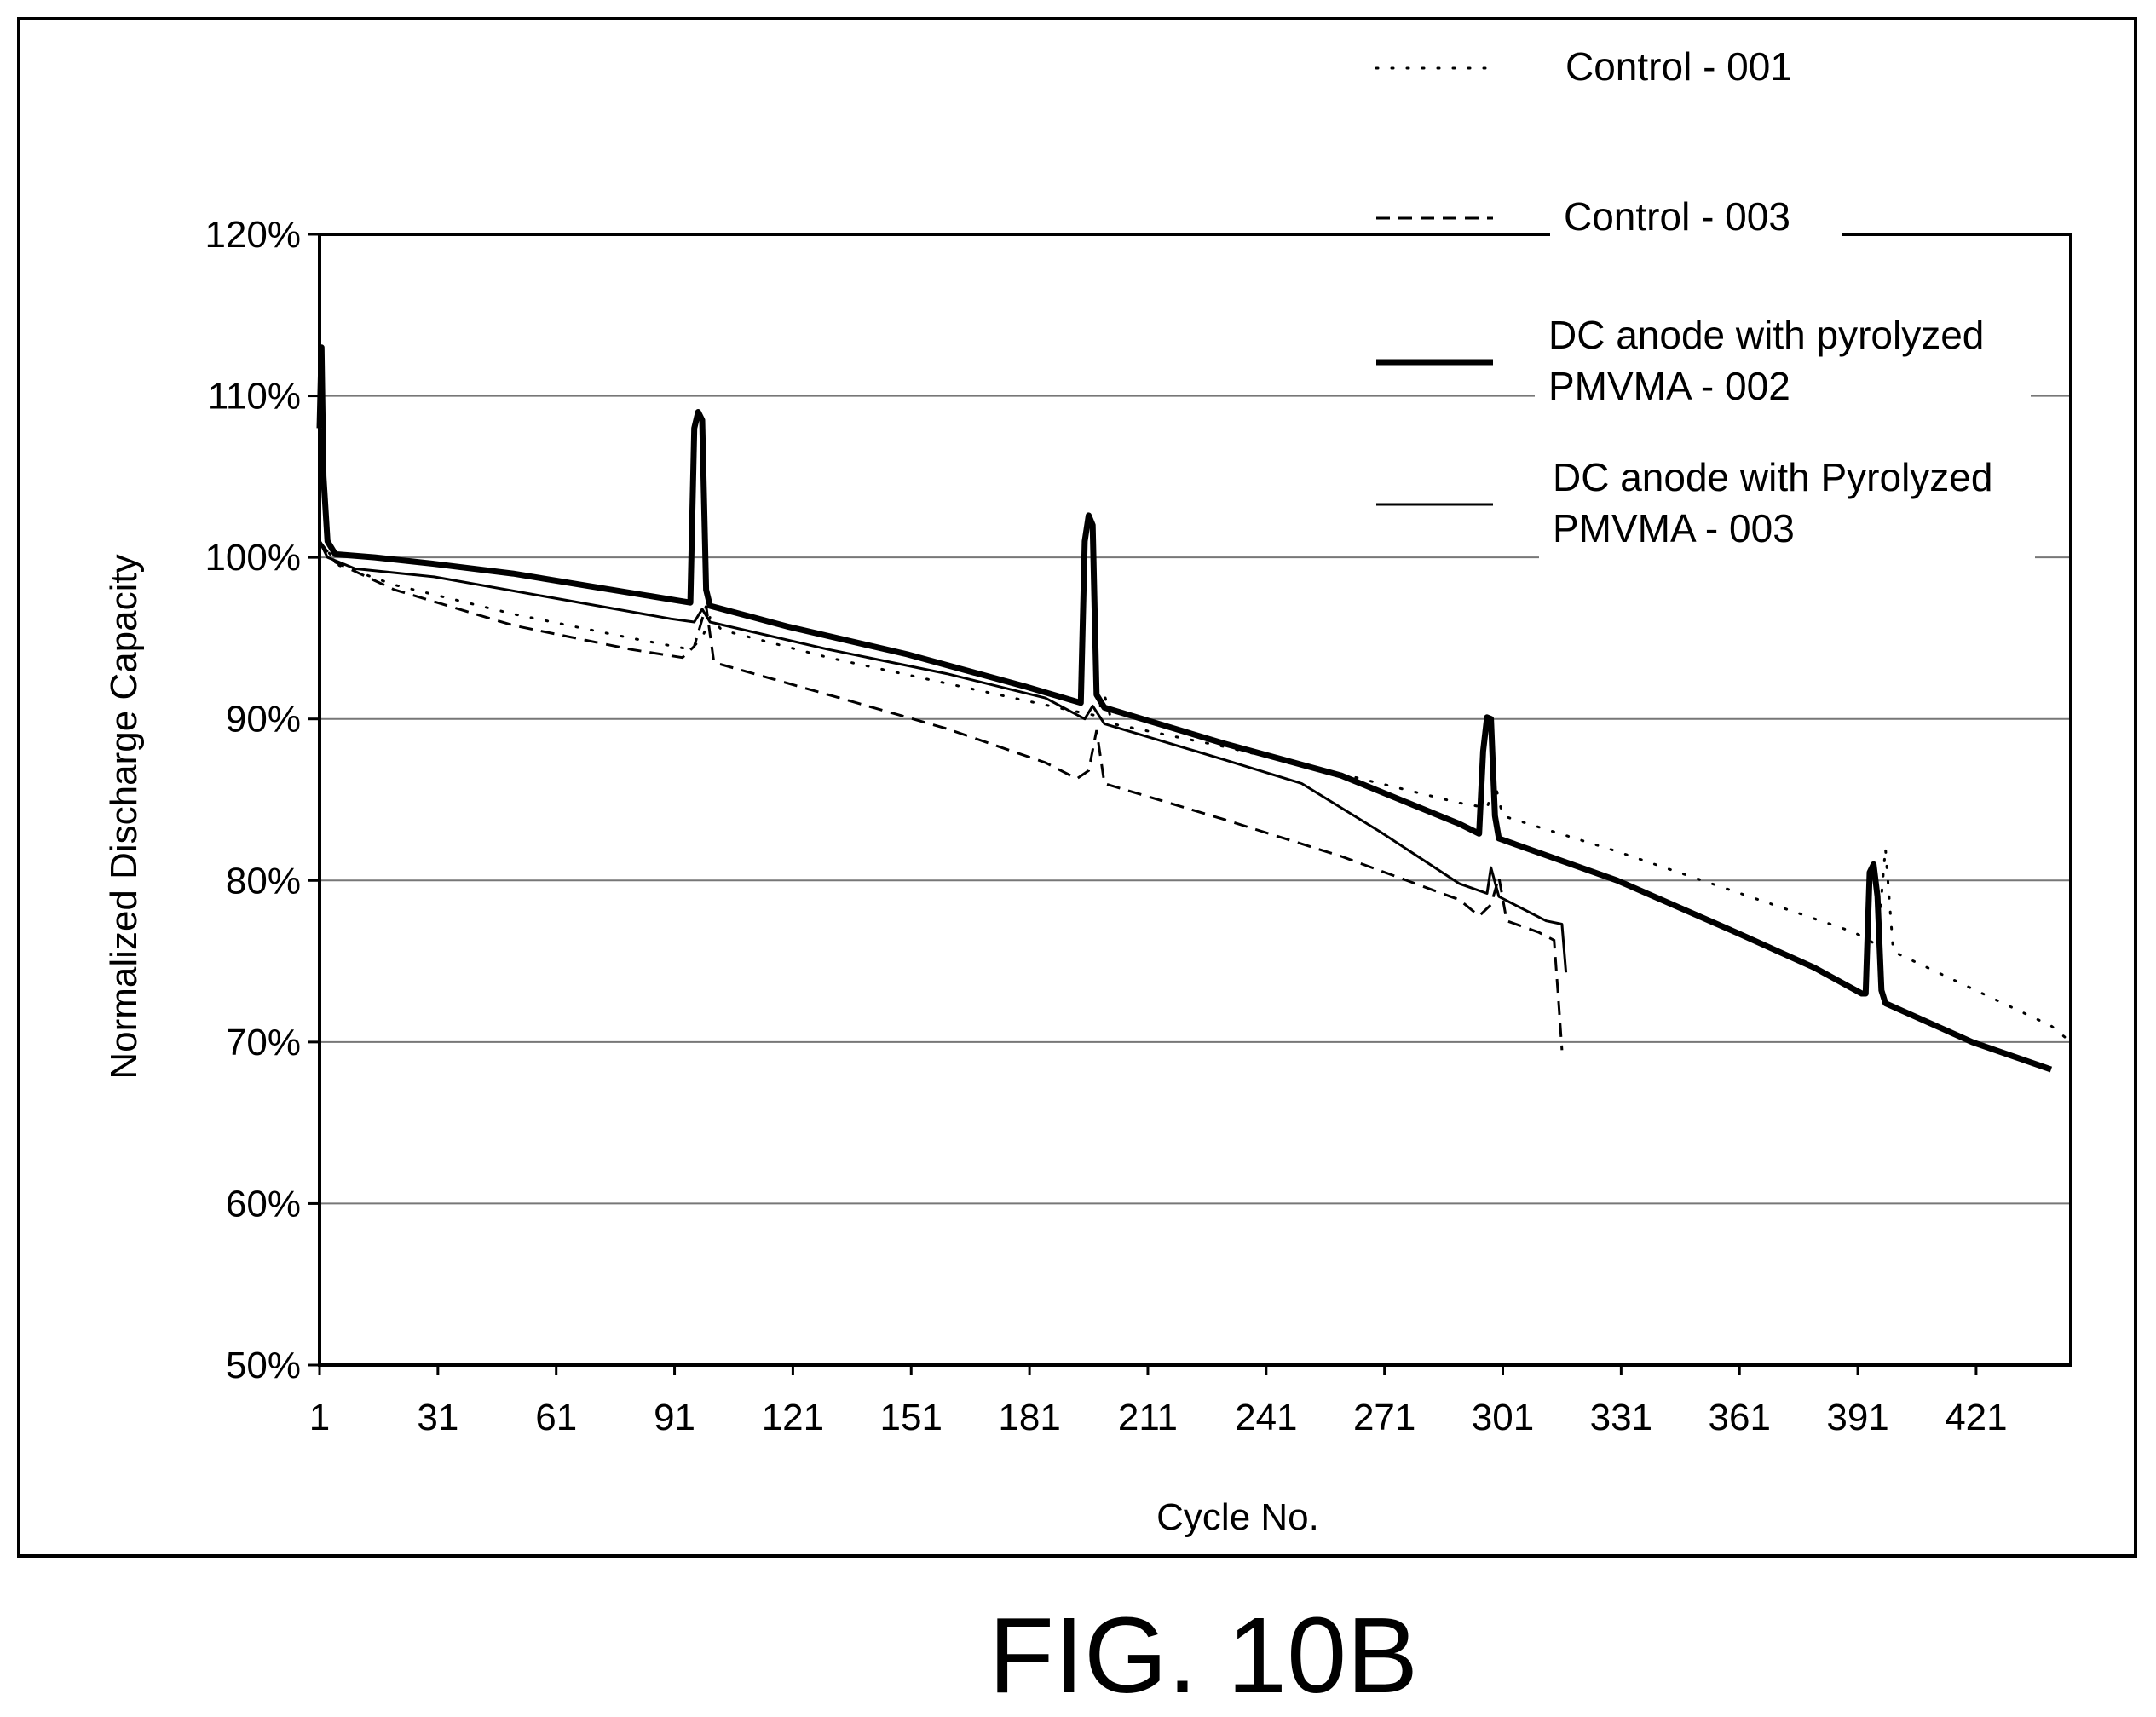 The width and height of the screenshot is (2156, 1717). Describe the element at coordinates (1384, 1417) in the screenshot. I see `x-tick-label: 271` at that location.